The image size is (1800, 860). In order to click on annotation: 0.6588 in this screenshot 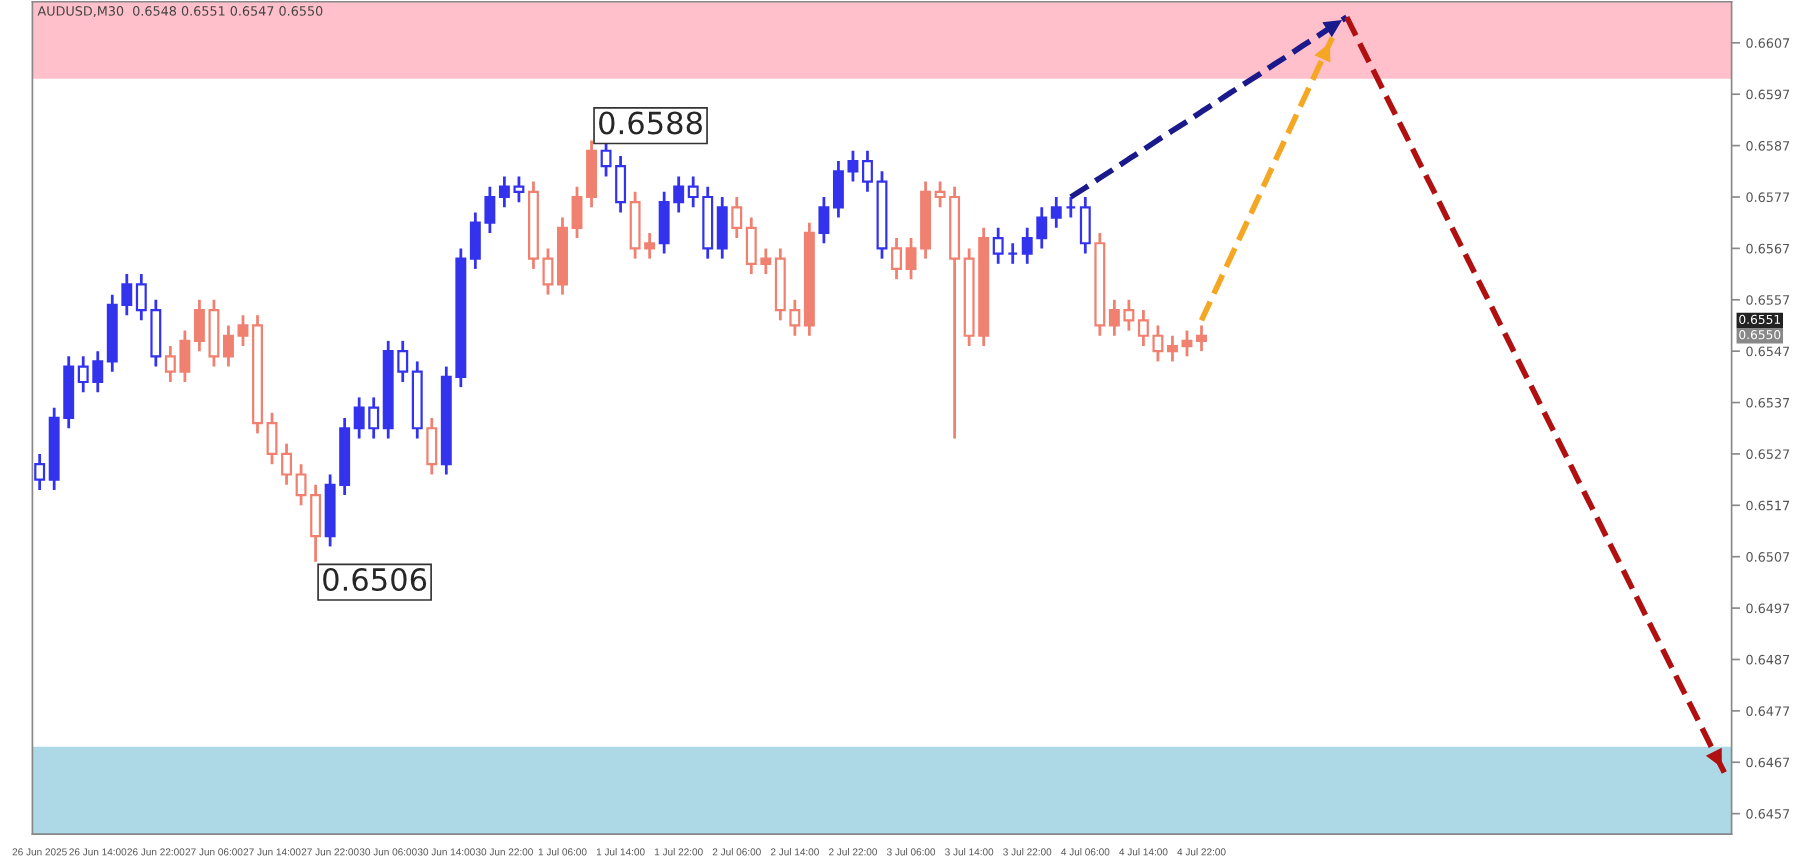, I will do `click(650, 123)`.